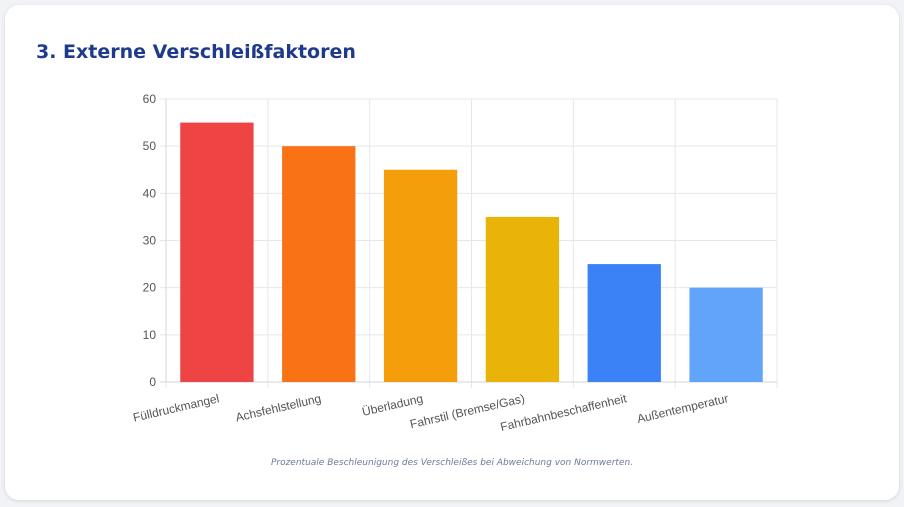 This screenshot has width=904, height=507. Describe the element at coordinates (196, 52) in the screenshot. I see `section-title: 3. Externe Verschleißfaktoren` at that location.